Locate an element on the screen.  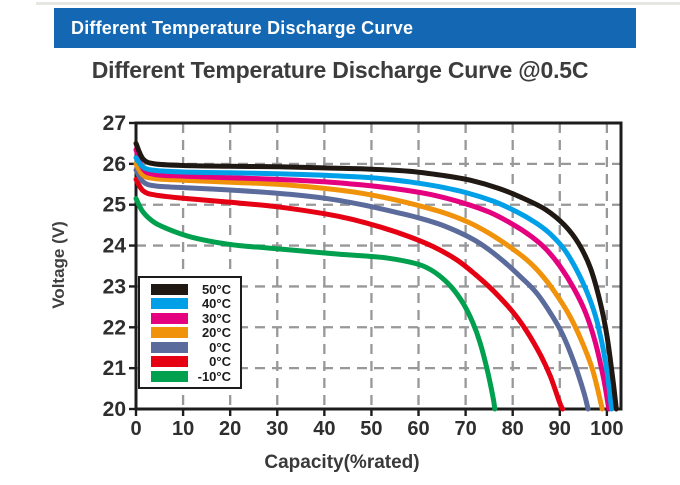
legend-label: -10°C is located at coordinates (214, 376).